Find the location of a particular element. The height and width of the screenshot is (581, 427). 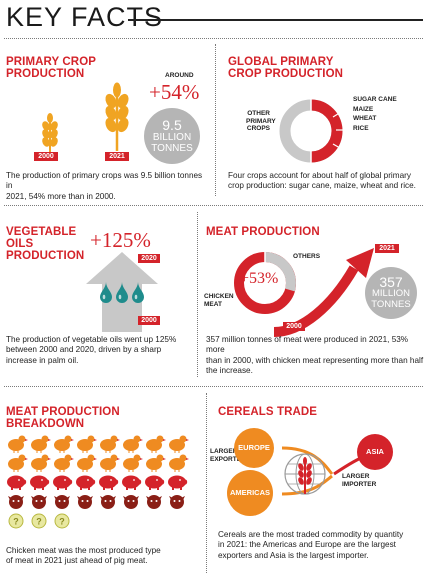

year-2020-badge: 2020 is located at coordinates (149, 258).